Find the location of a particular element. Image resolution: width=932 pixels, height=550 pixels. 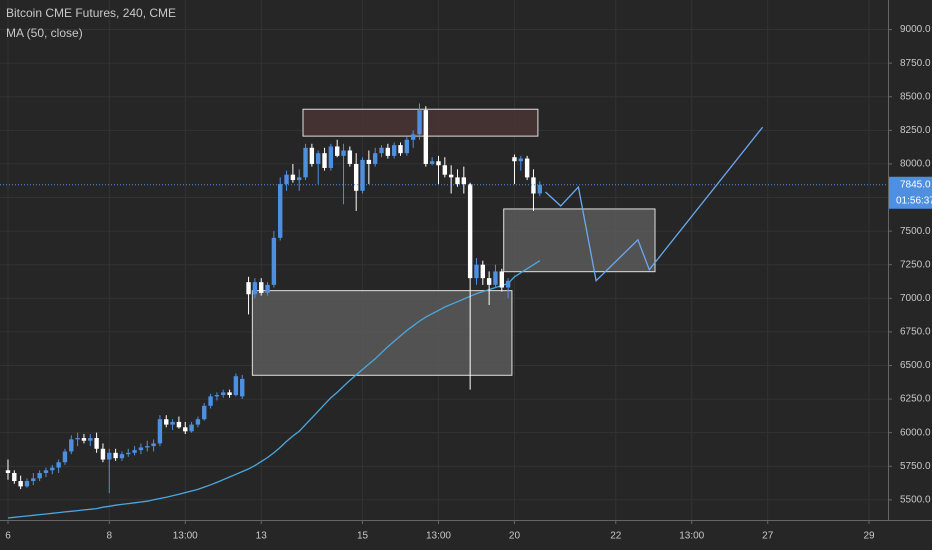

y-tick-label: 7000.0 is located at coordinates (915, 298).